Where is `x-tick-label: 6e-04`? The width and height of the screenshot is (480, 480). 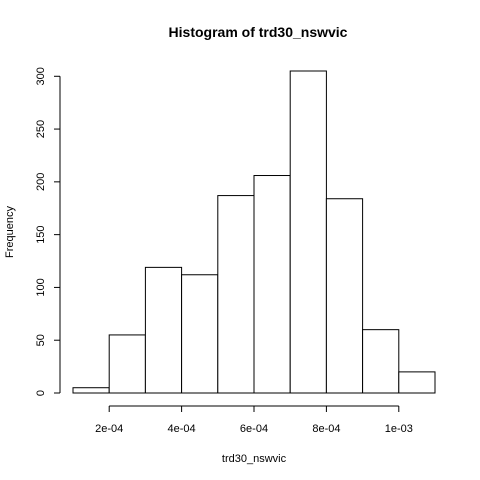
x-tick-label: 6e-04 is located at coordinates (254, 429).